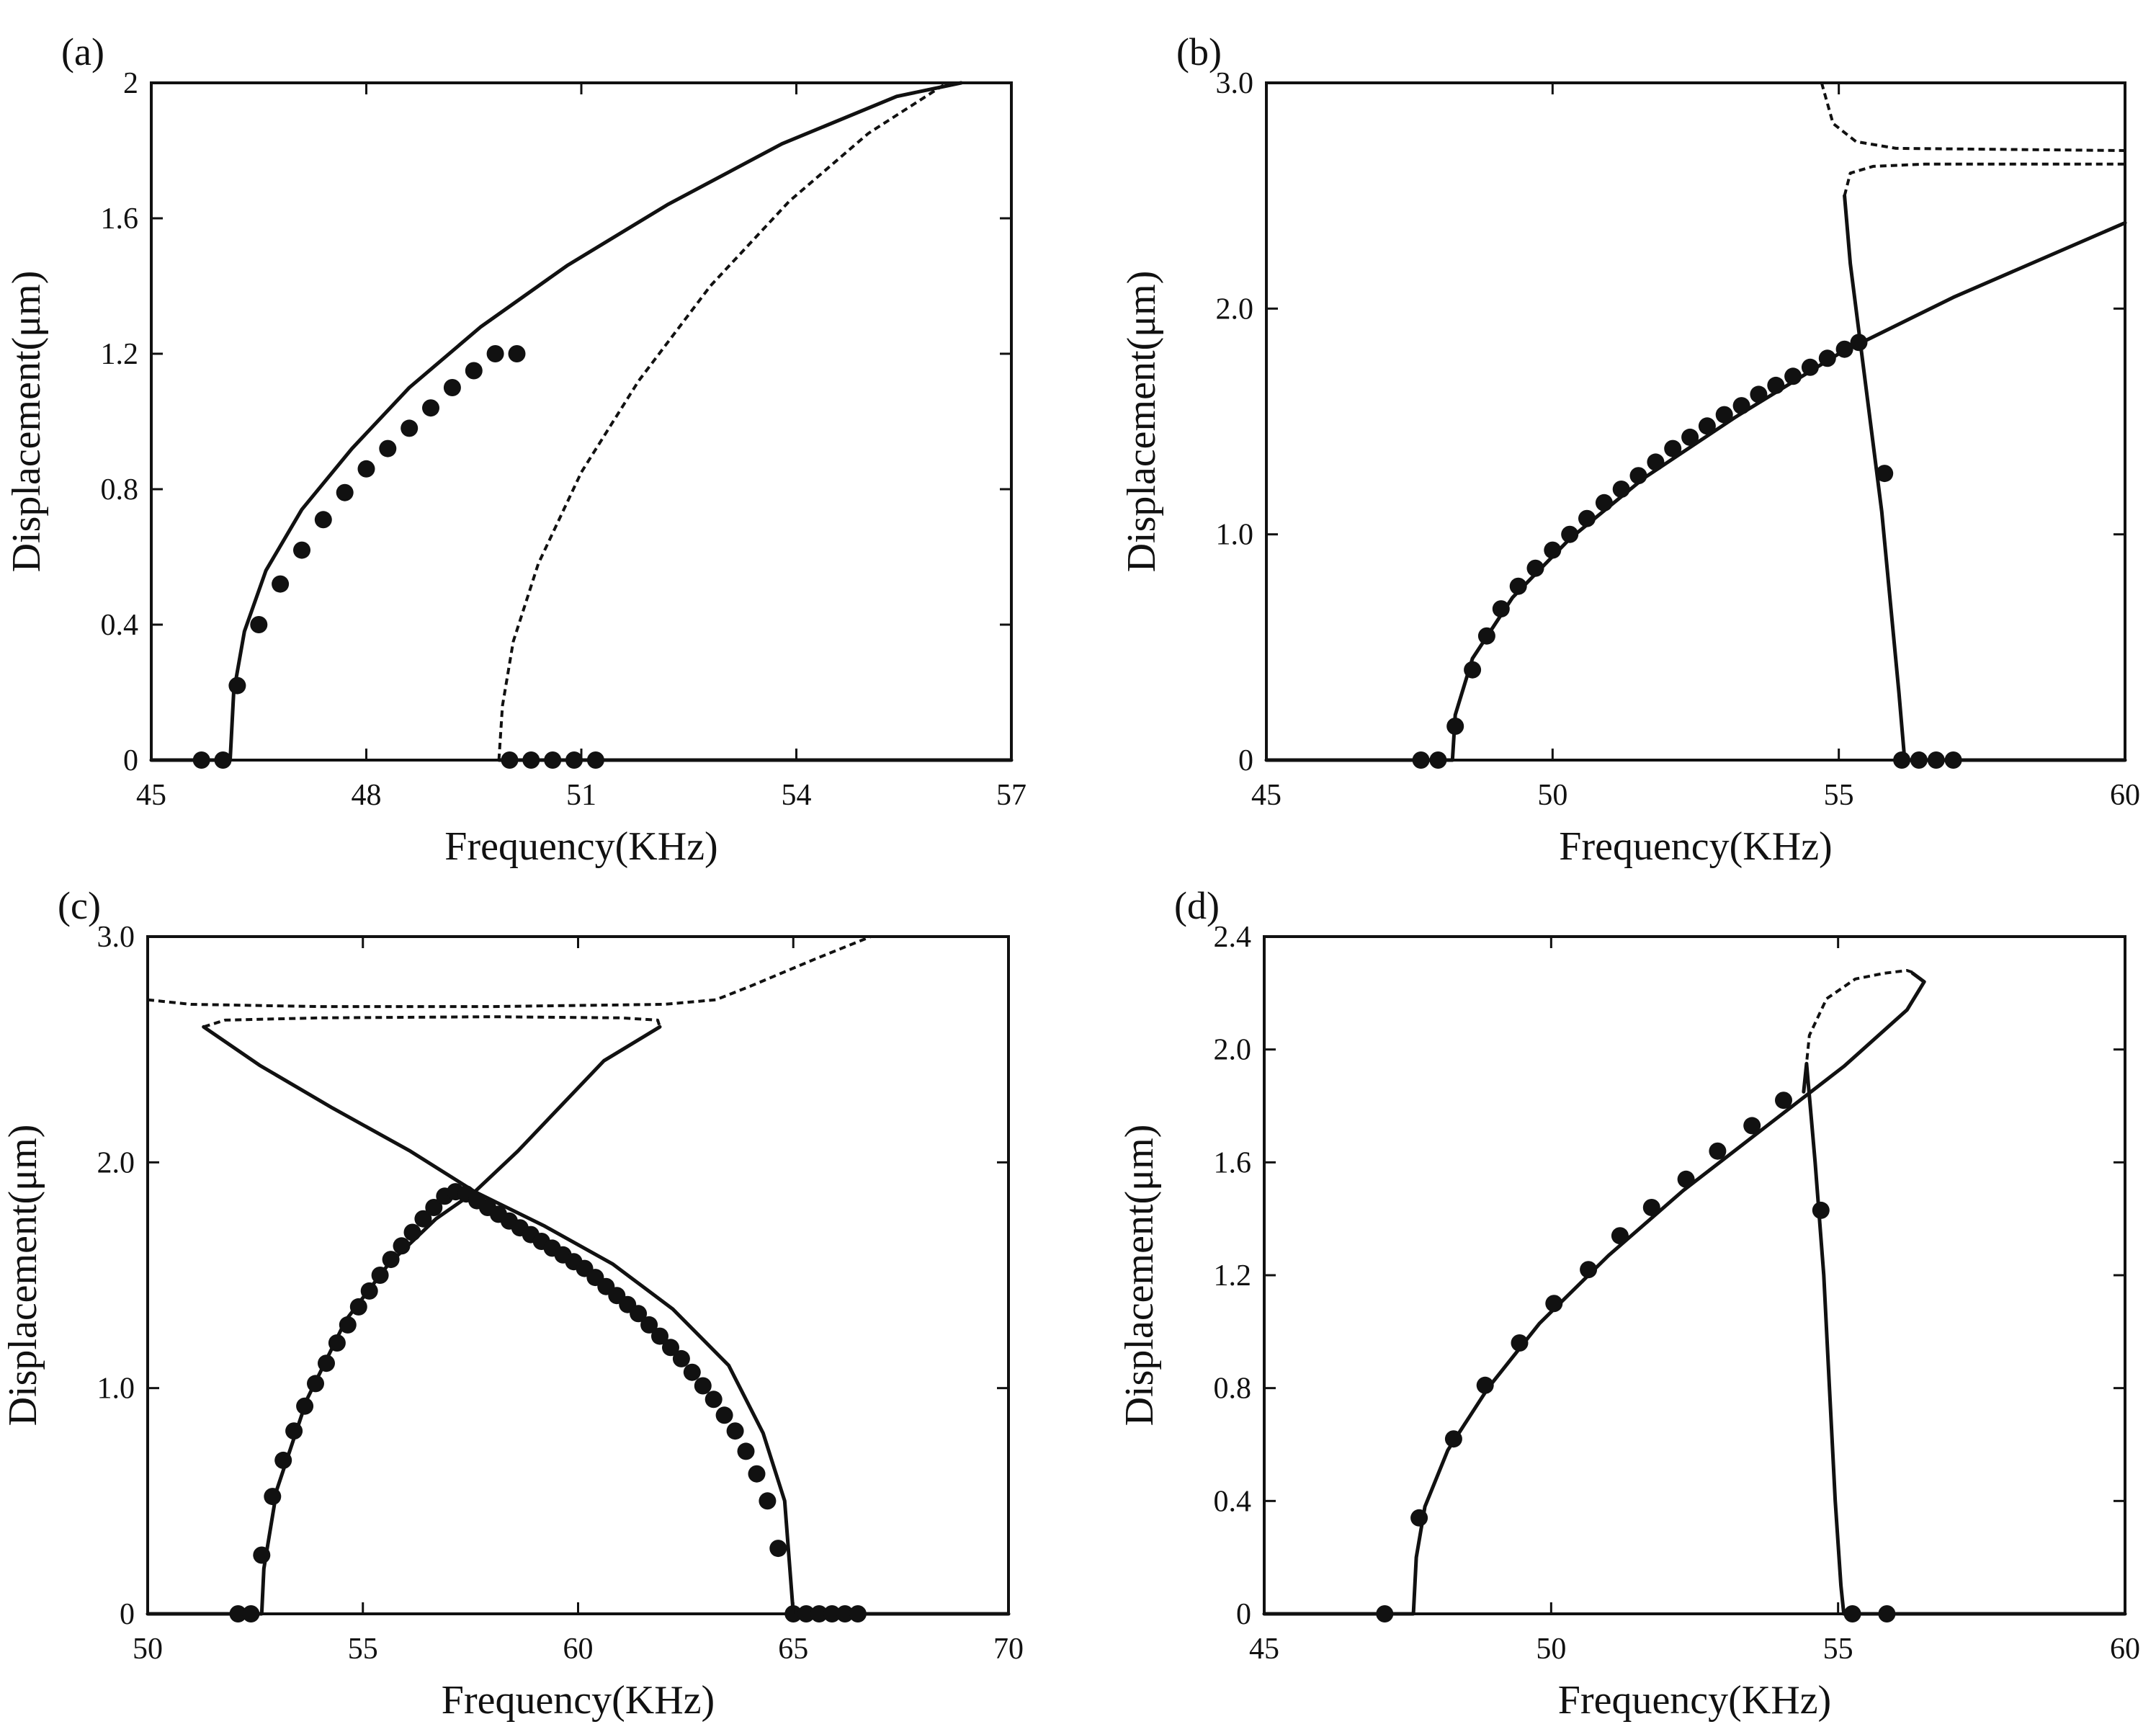 The image size is (2156, 1732). I want to click on y-tick-label: 0.4, so click(1233, 1502).